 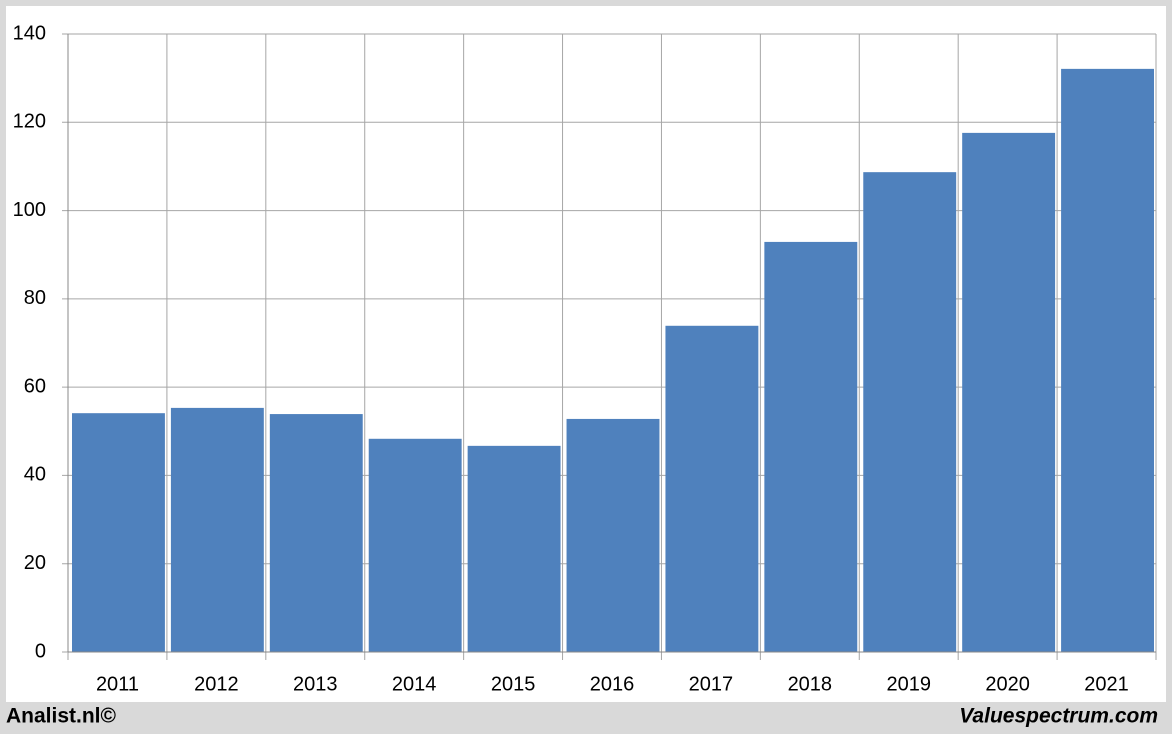 What do you see at coordinates (908, 684) in the screenshot?
I see `x-tick-label: 2019` at bounding box center [908, 684].